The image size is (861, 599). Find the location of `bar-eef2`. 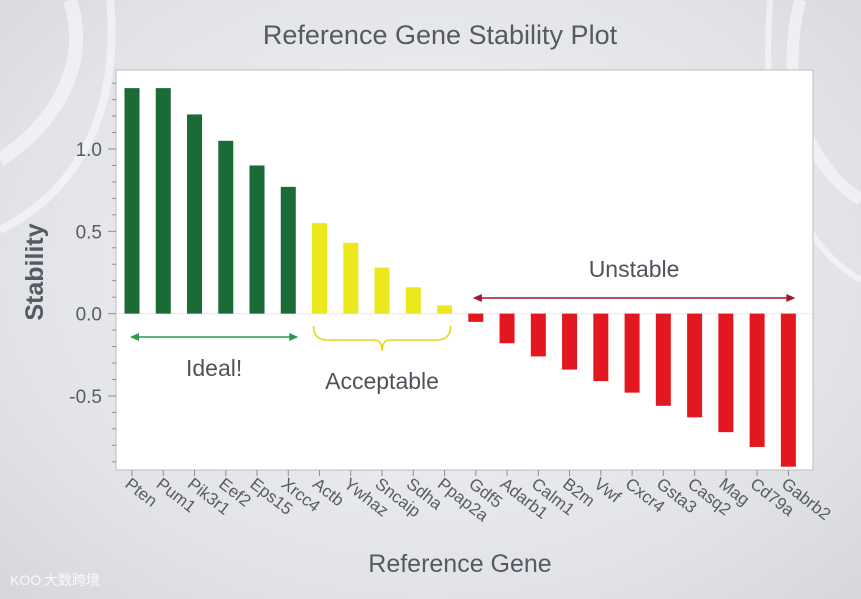

bar-eef2 is located at coordinates (226, 227).